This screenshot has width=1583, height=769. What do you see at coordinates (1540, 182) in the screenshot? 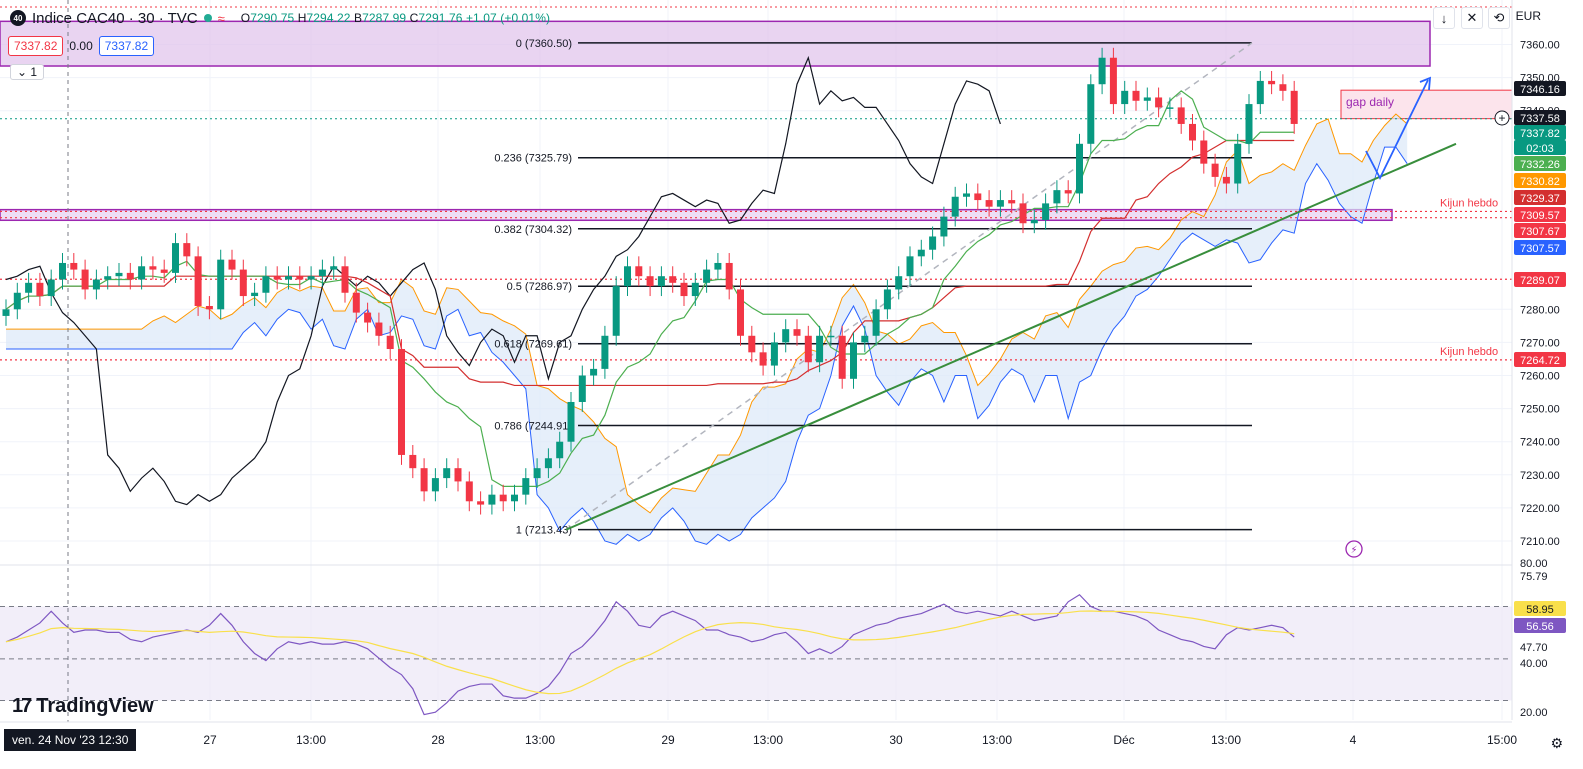
I see `price-tag-text: 7330.82` at bounding box center [1540, 182].